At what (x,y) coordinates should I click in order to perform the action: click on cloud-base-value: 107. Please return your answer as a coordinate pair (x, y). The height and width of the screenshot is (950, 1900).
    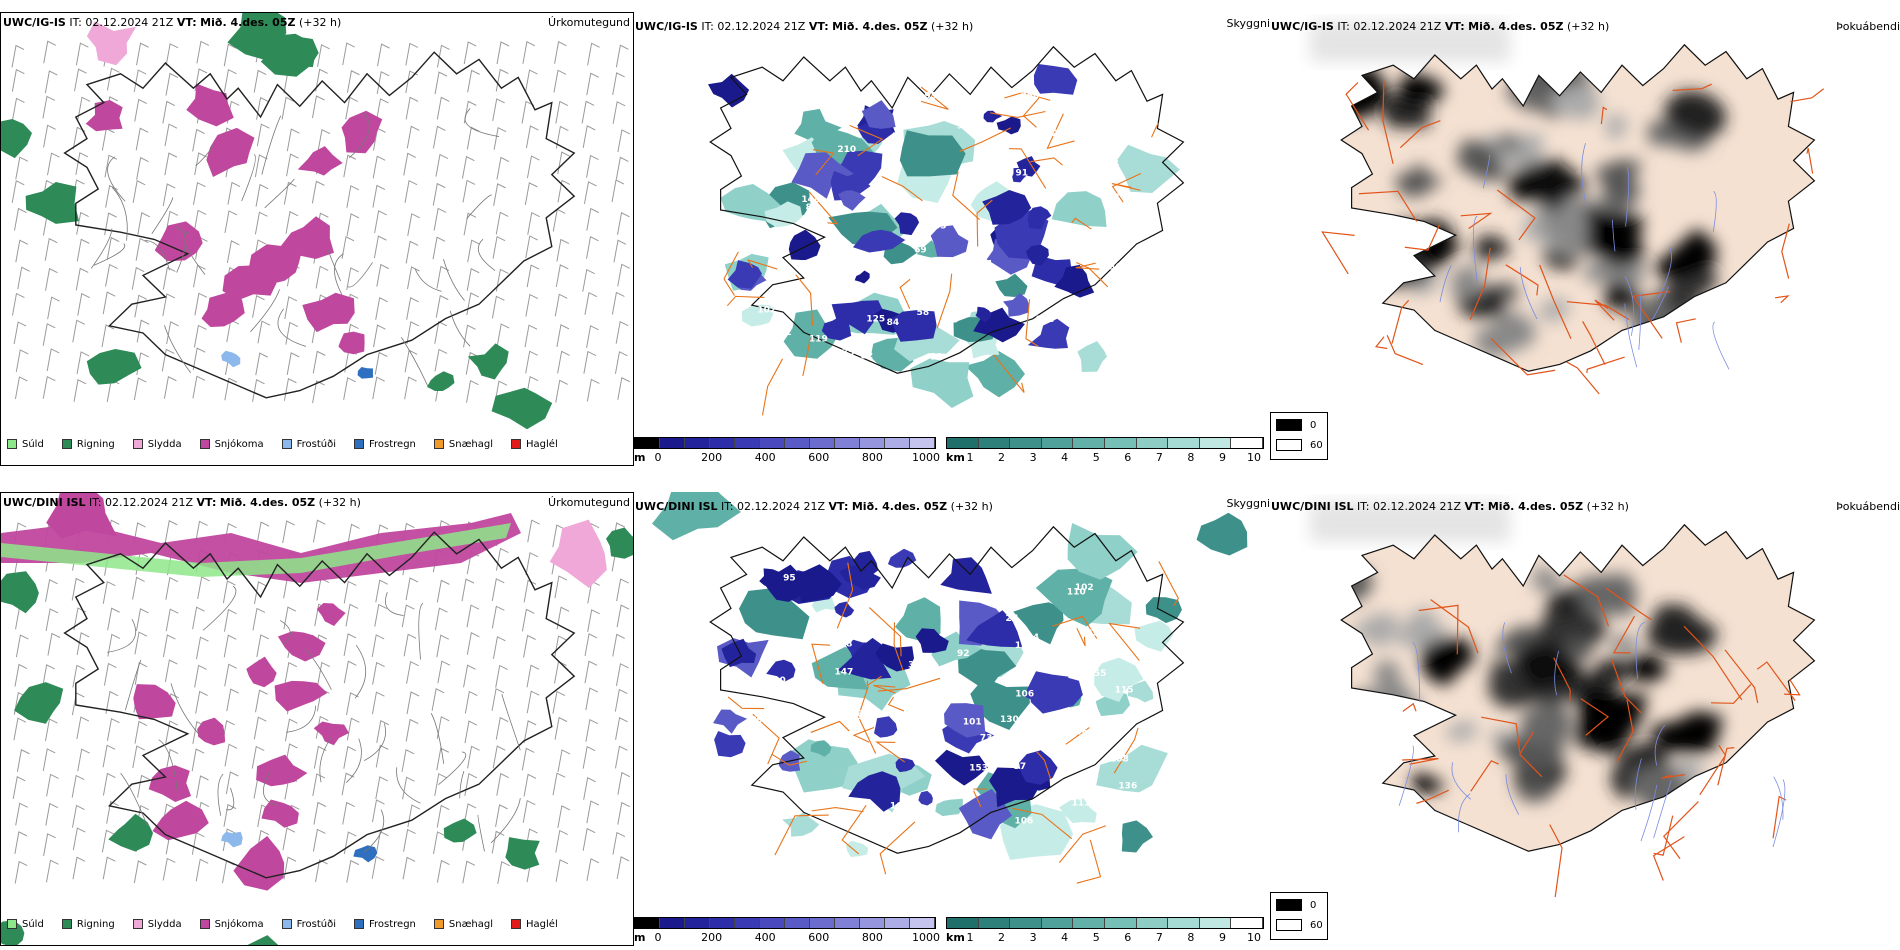
    Looking at the image, I should click on (854, 99).